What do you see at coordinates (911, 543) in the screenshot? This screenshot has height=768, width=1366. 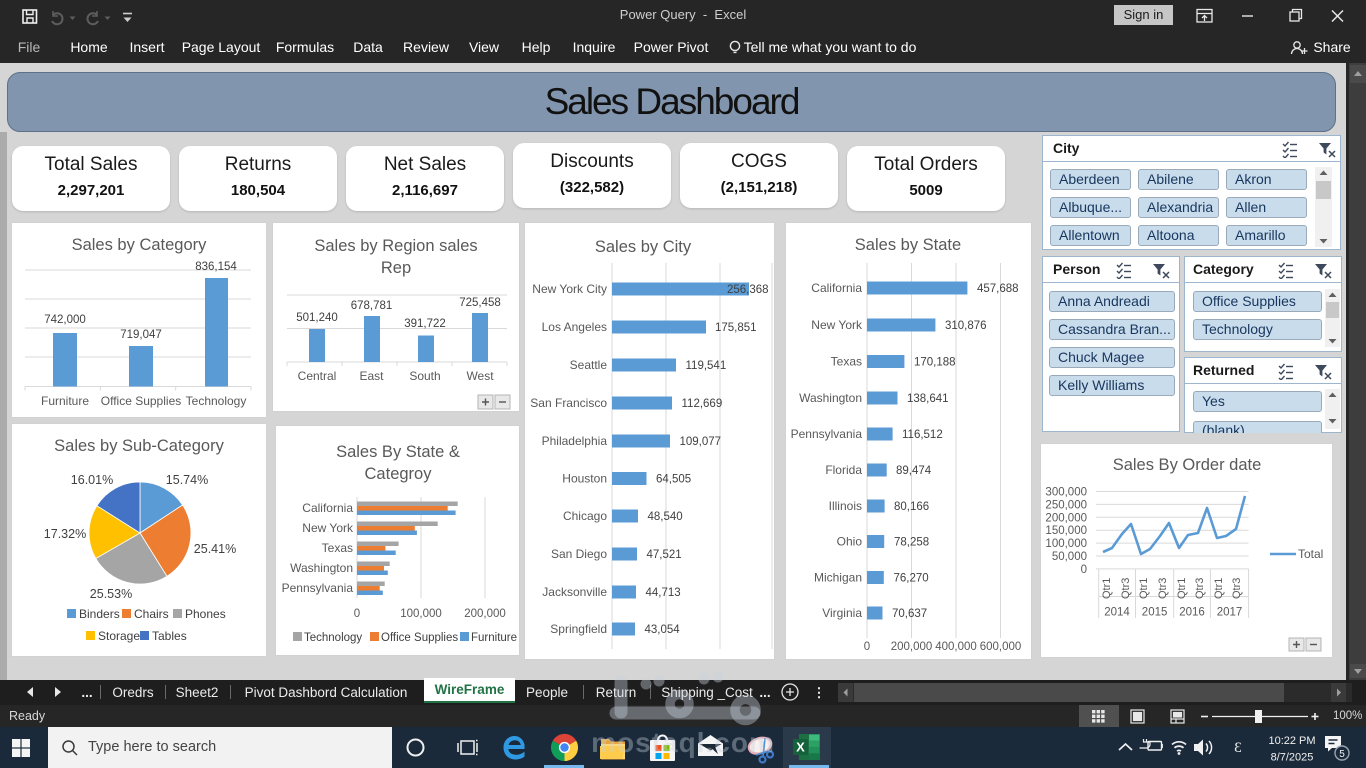 I see `svg-text: 78,258` at bounding box center [911, 543].